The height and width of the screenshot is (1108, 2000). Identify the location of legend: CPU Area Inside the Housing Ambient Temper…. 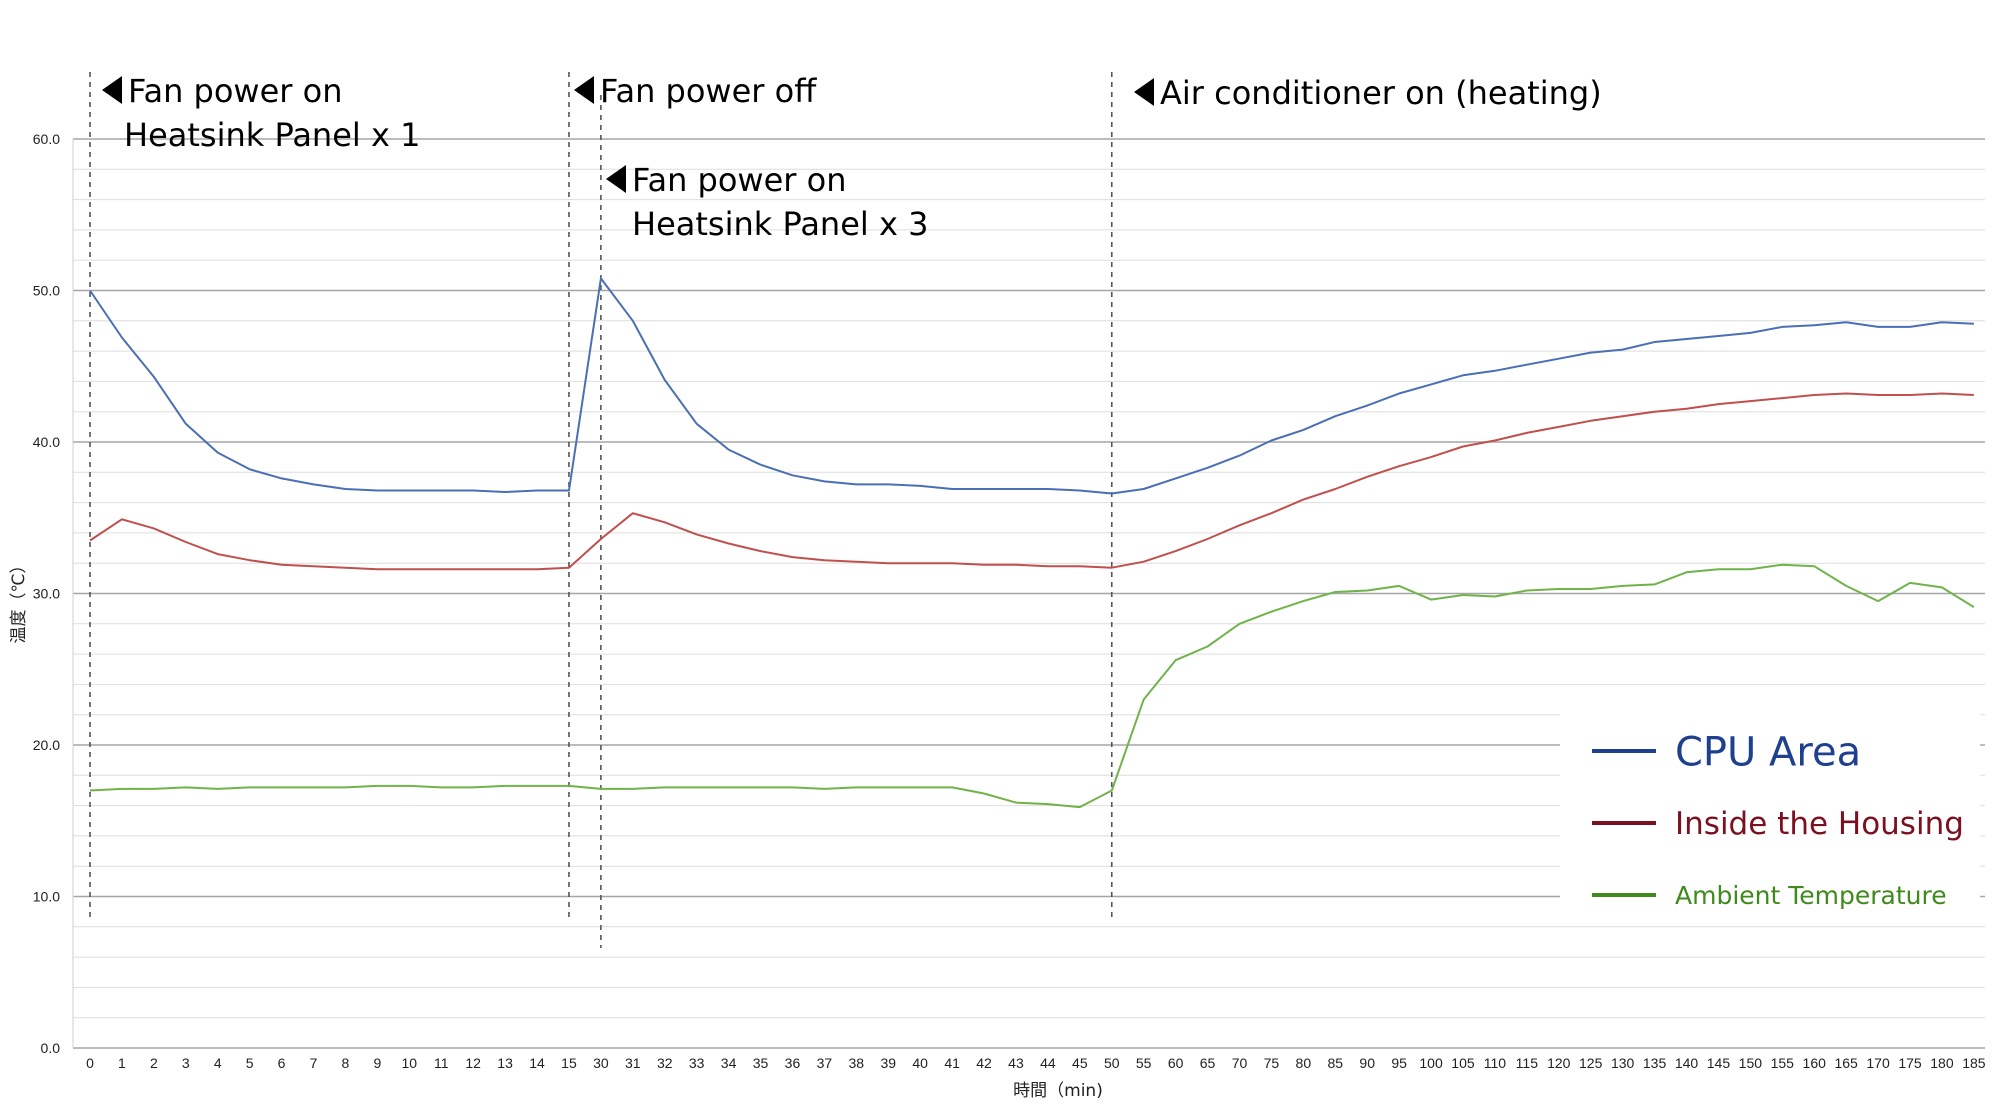
(1770, 817).